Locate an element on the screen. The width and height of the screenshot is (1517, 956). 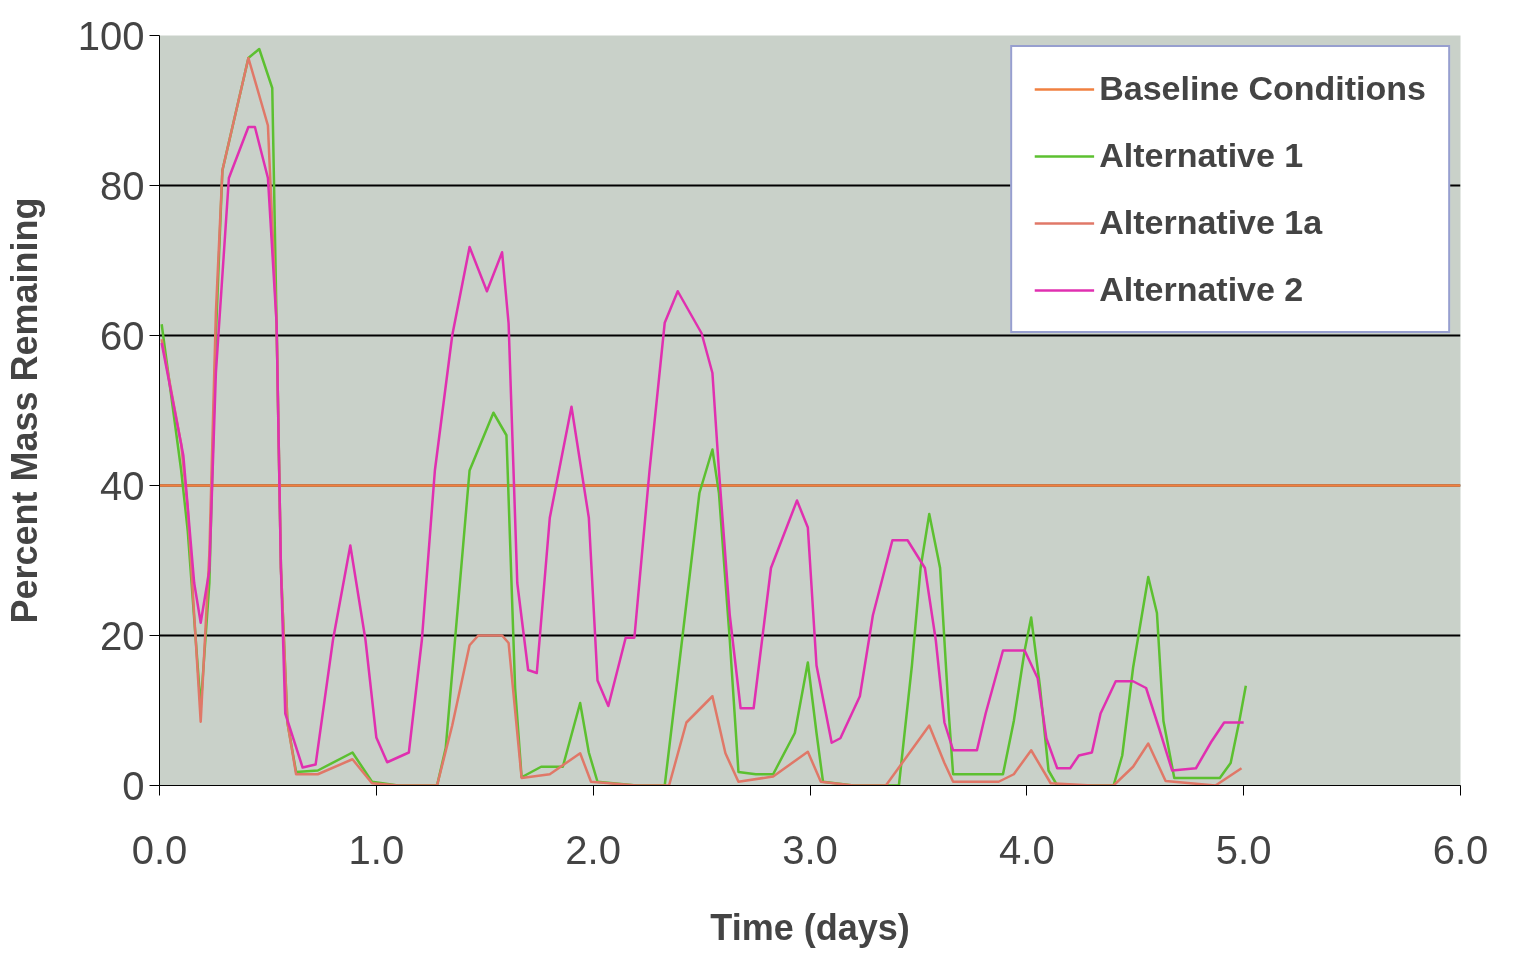
y-tick-label: 0 is located at coordinates (133, 785).